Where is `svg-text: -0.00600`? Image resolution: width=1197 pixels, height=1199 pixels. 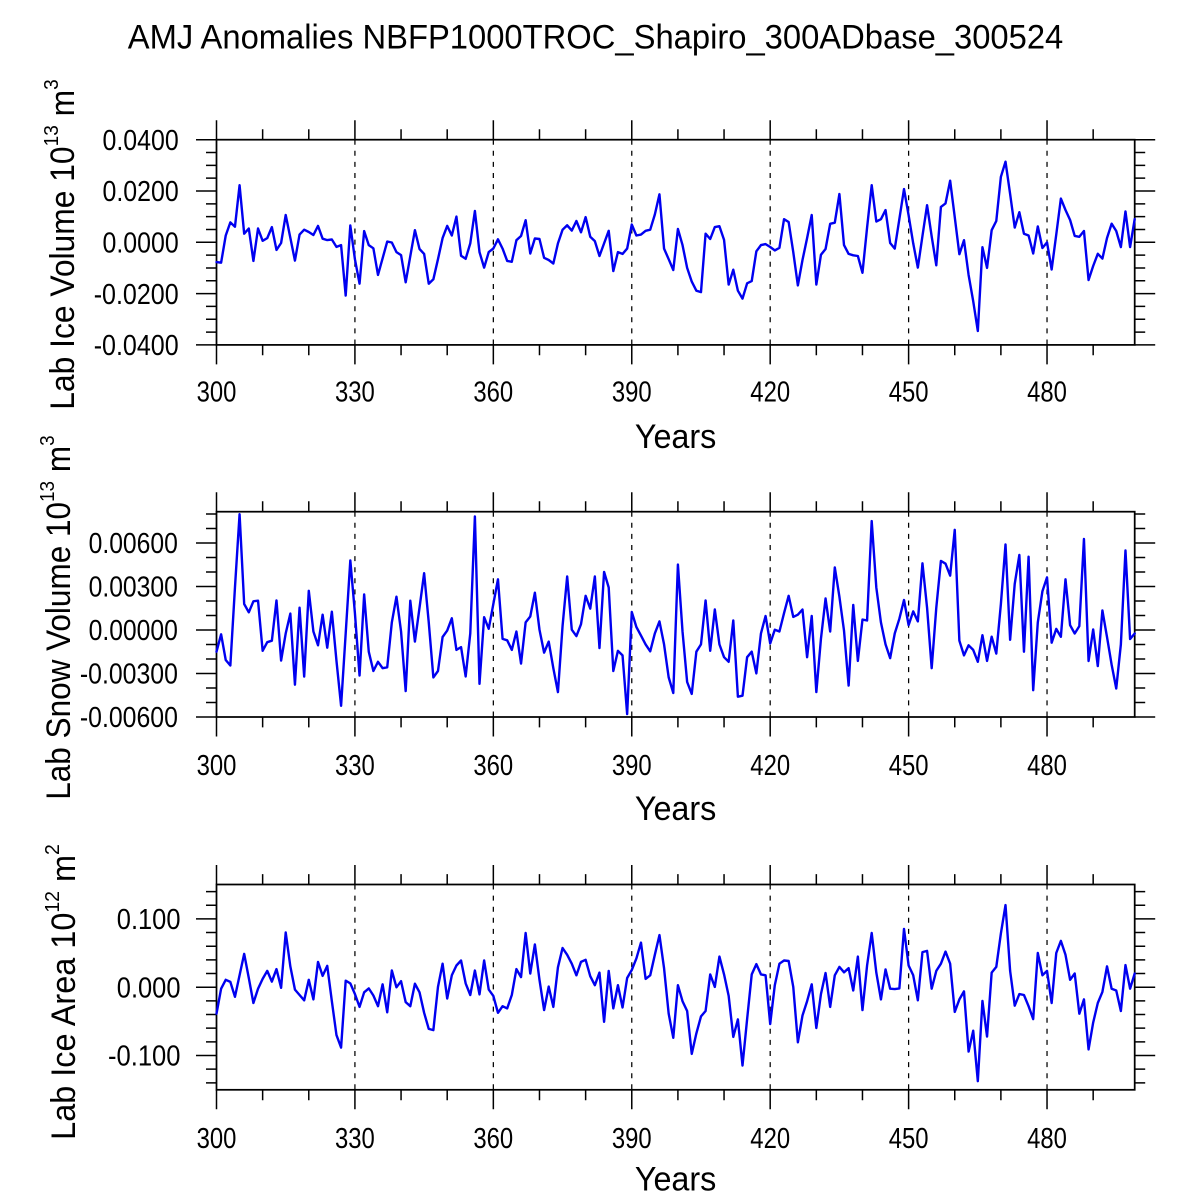 svg-text: -0.00600 is located at coordinates (129, 718).